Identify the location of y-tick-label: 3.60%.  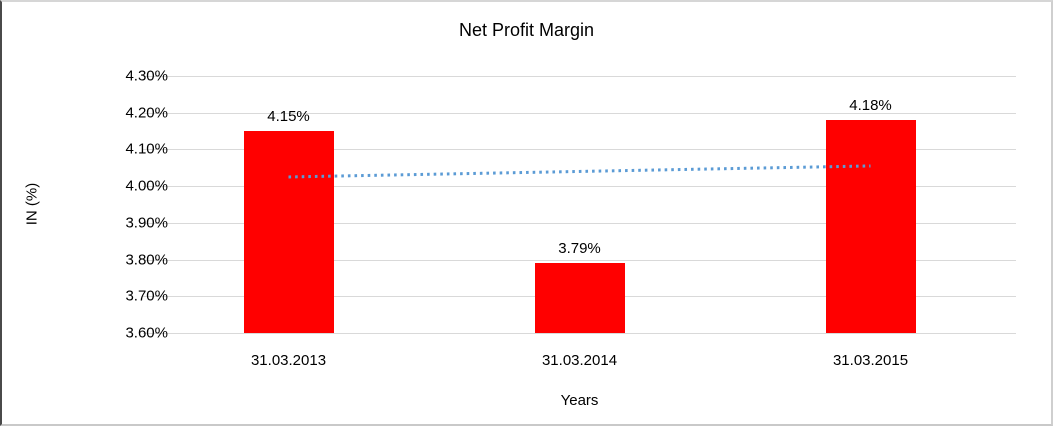
(146, 333).